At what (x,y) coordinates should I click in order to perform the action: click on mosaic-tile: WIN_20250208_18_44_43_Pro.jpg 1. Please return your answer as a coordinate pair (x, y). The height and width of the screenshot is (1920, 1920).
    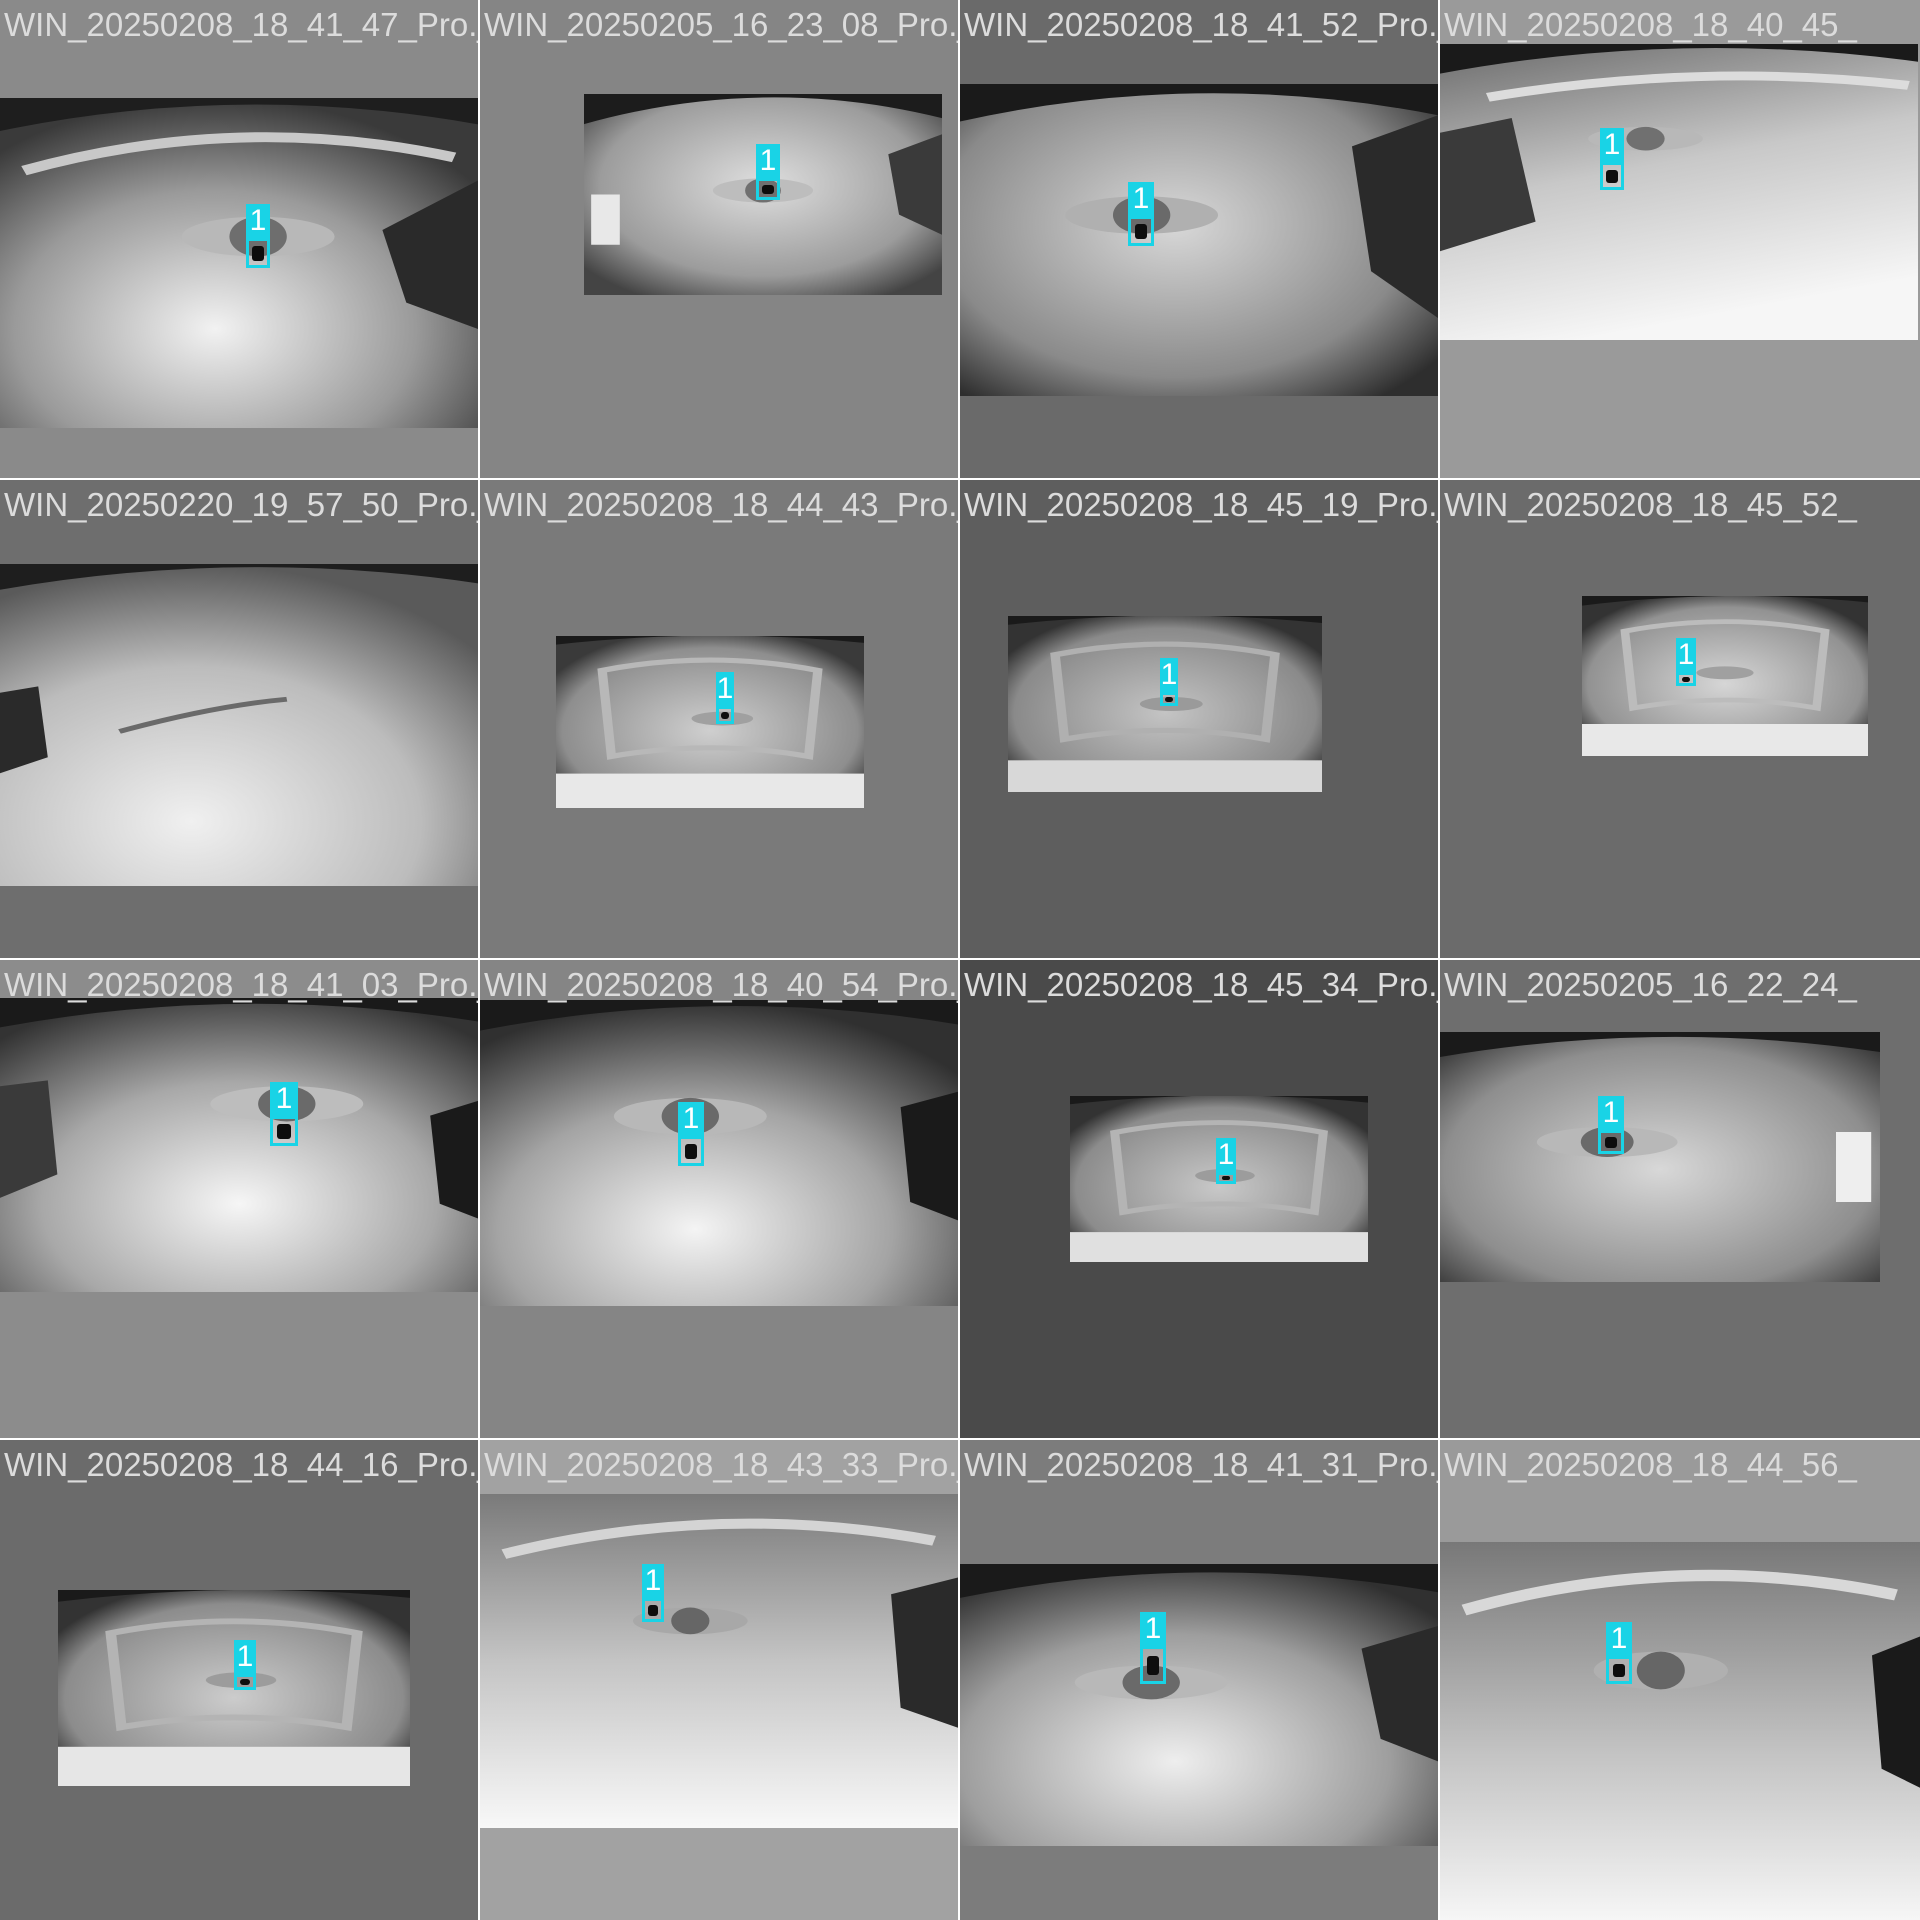
    Looking at the image, I should click on (720, 720).